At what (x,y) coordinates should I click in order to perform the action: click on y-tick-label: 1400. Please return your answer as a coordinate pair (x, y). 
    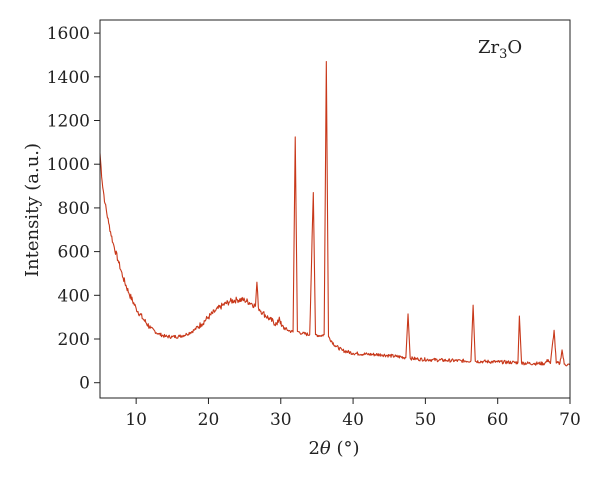
    Looking at the image, I should click on (68, 78).